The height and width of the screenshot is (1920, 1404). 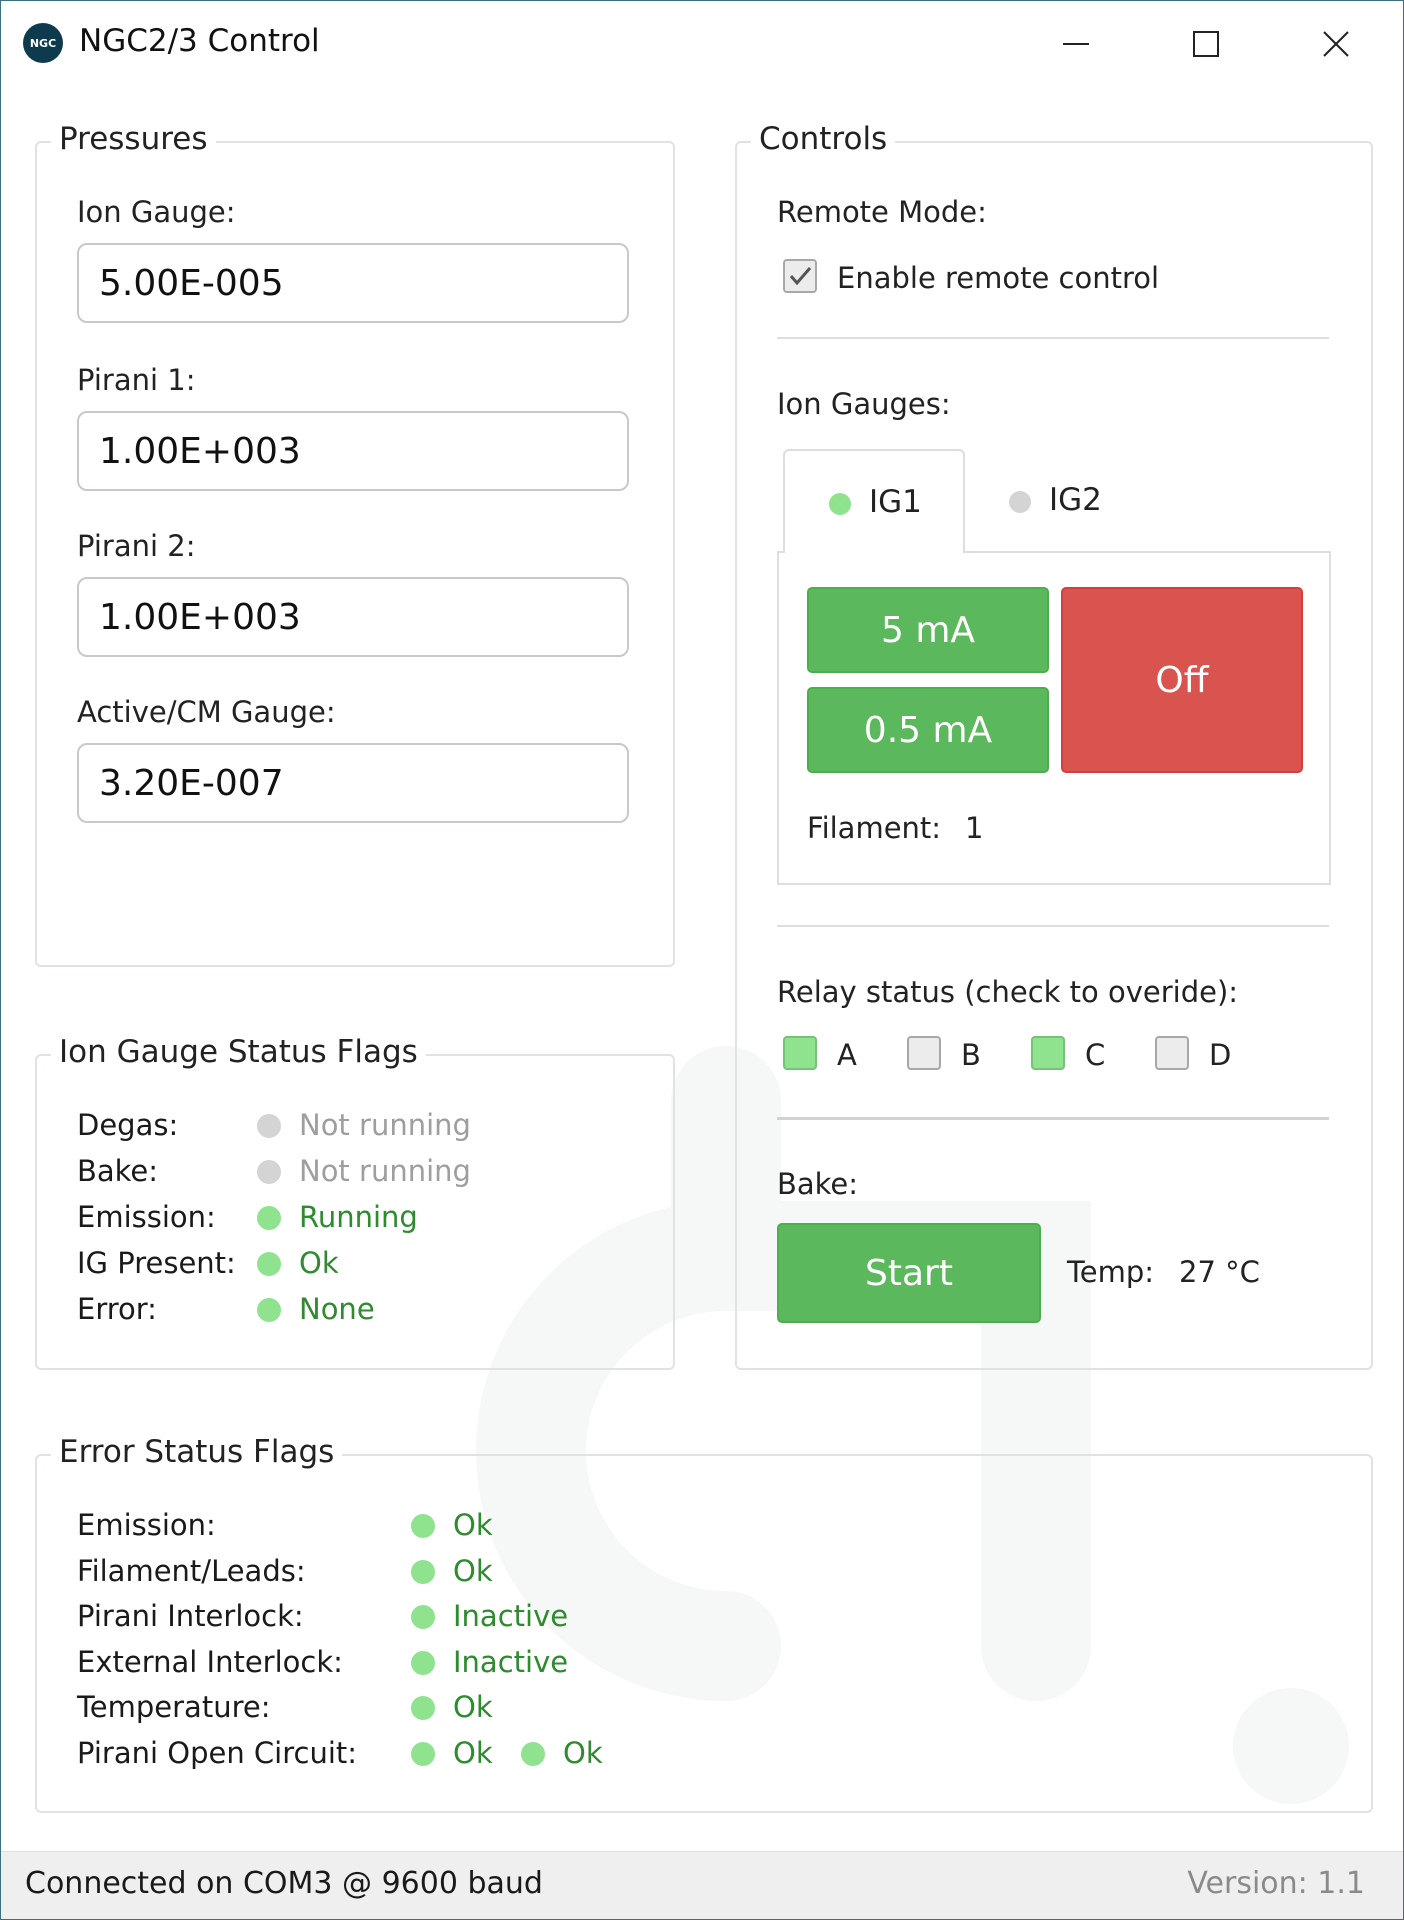 I want to click on maximize-button, so click(x=1206, y=44).